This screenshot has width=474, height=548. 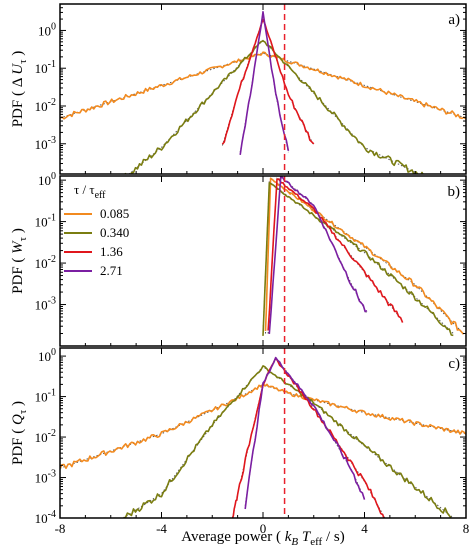 I want to click on series-line-0.340, so click(x=358, y=259).